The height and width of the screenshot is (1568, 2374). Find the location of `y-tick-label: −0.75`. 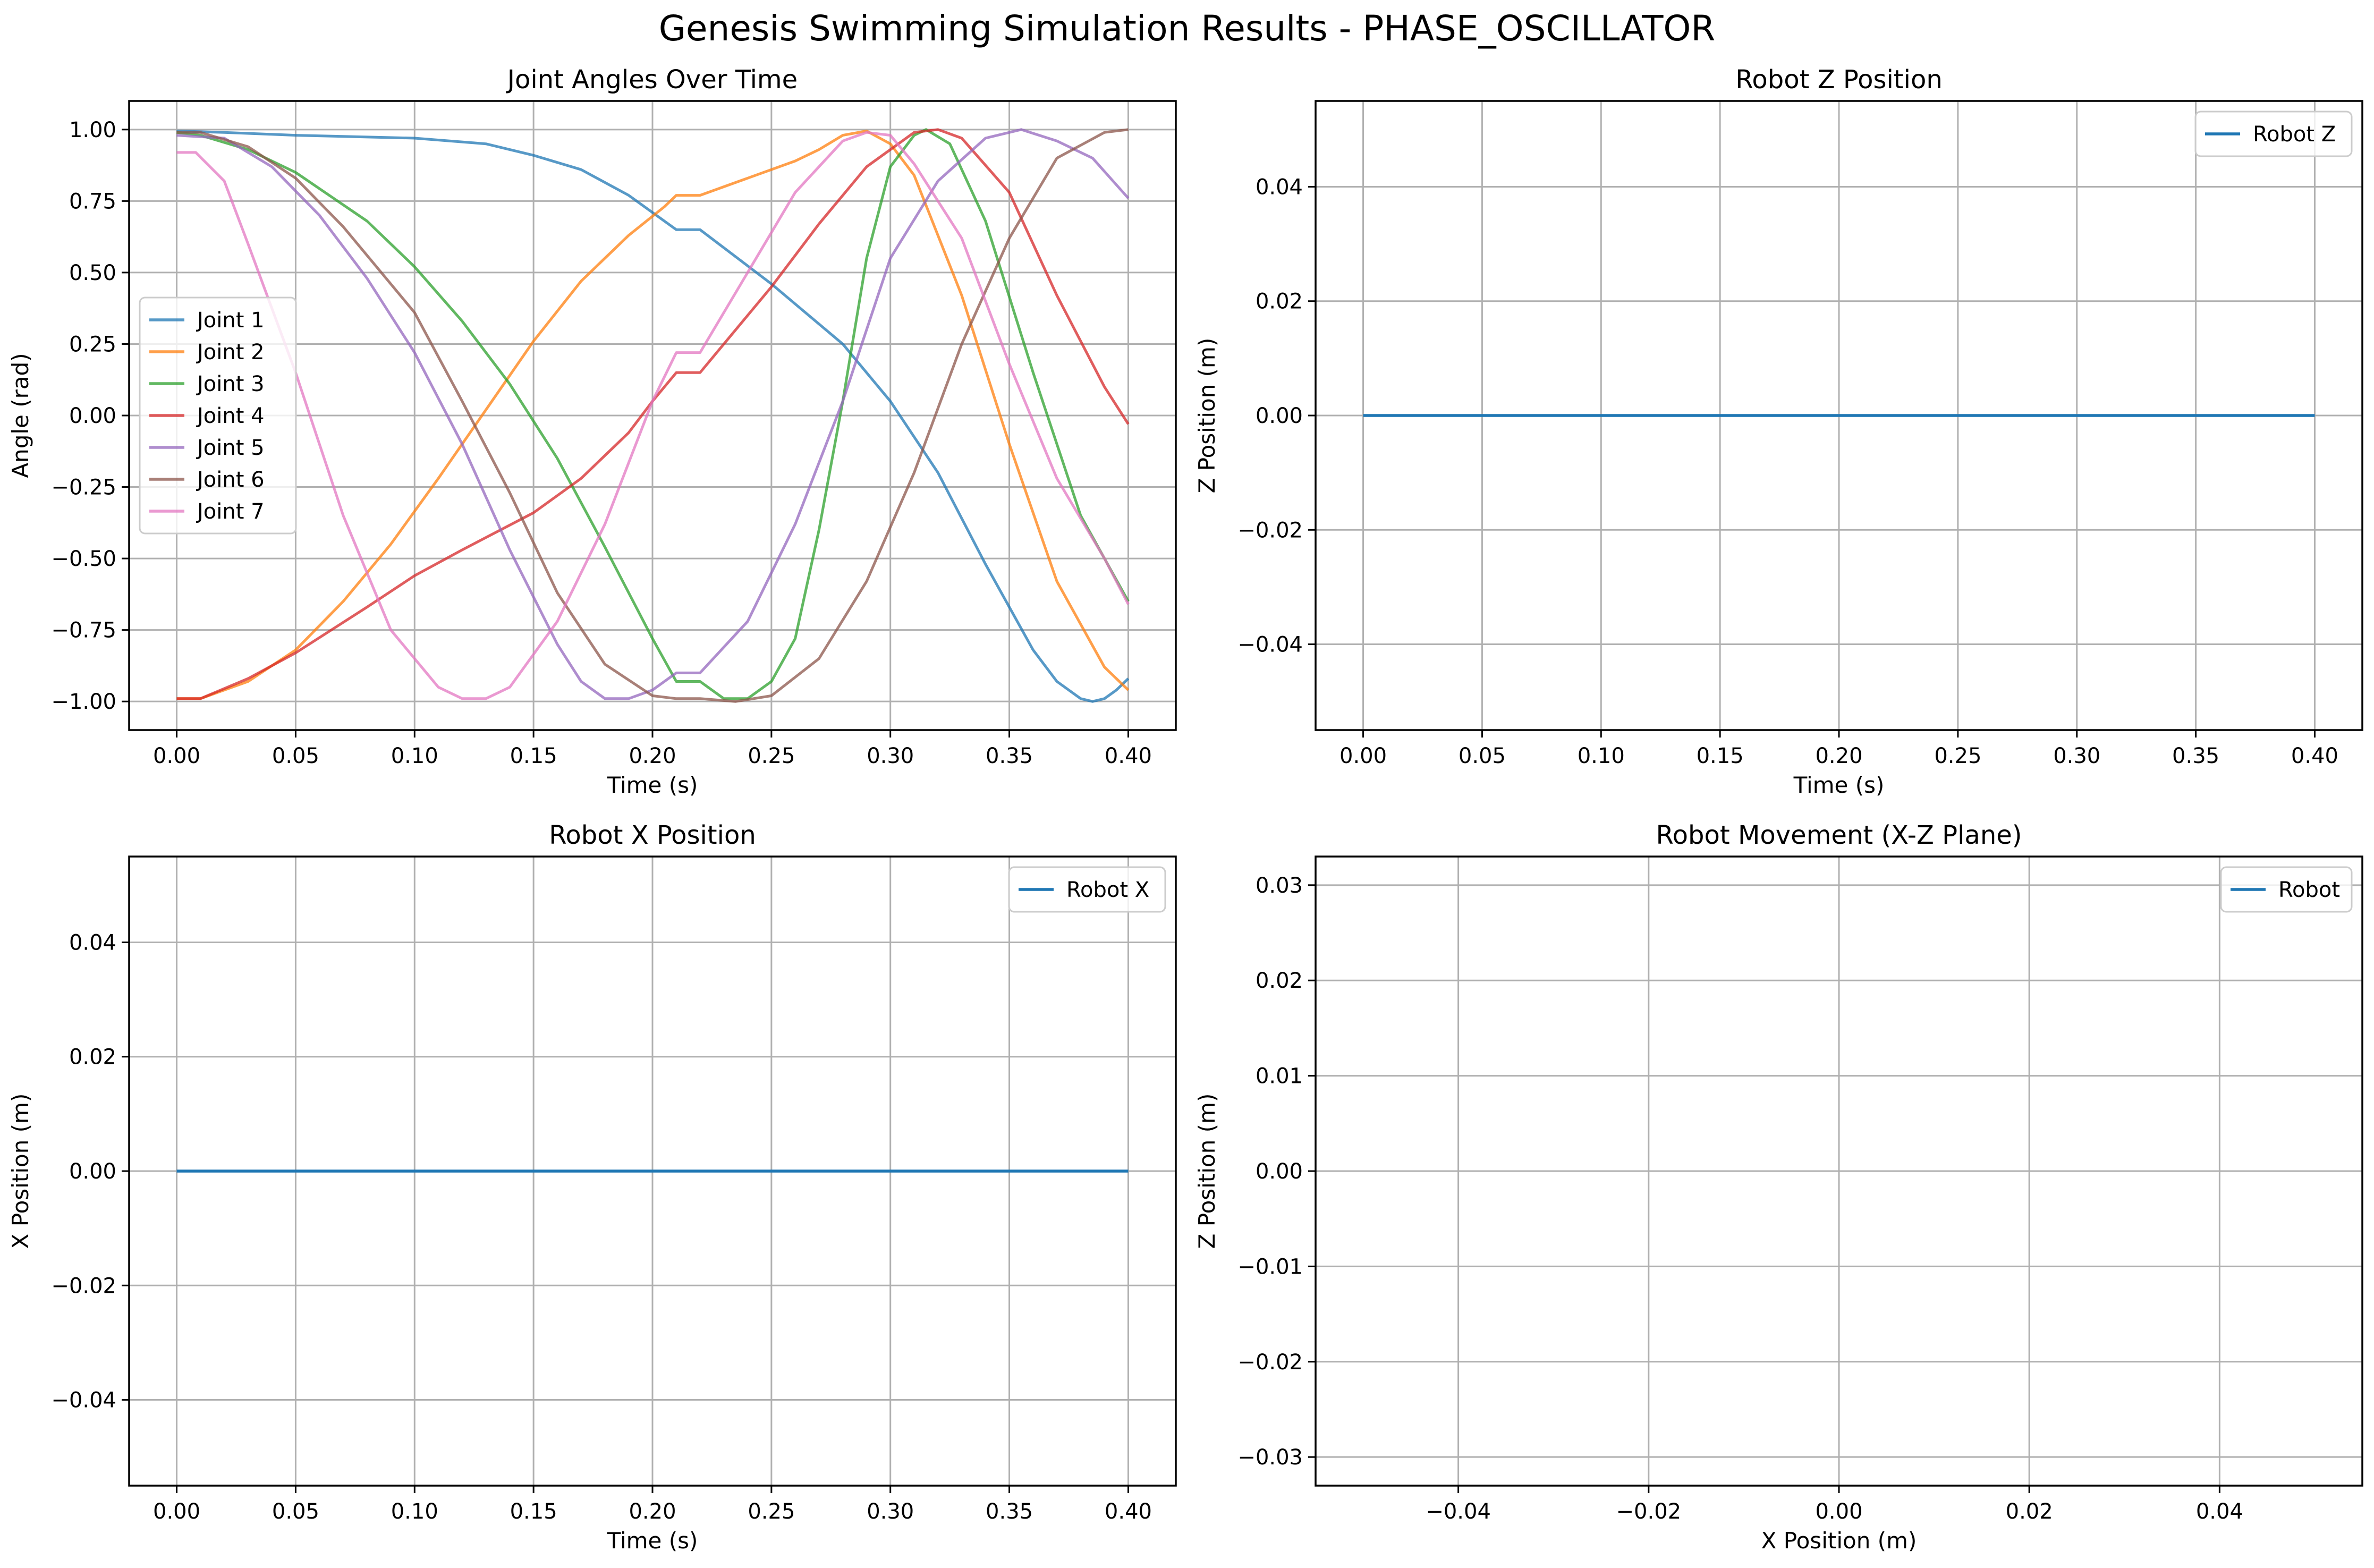

y-tick-label: −0.75 is located at coordinates (83, 630).